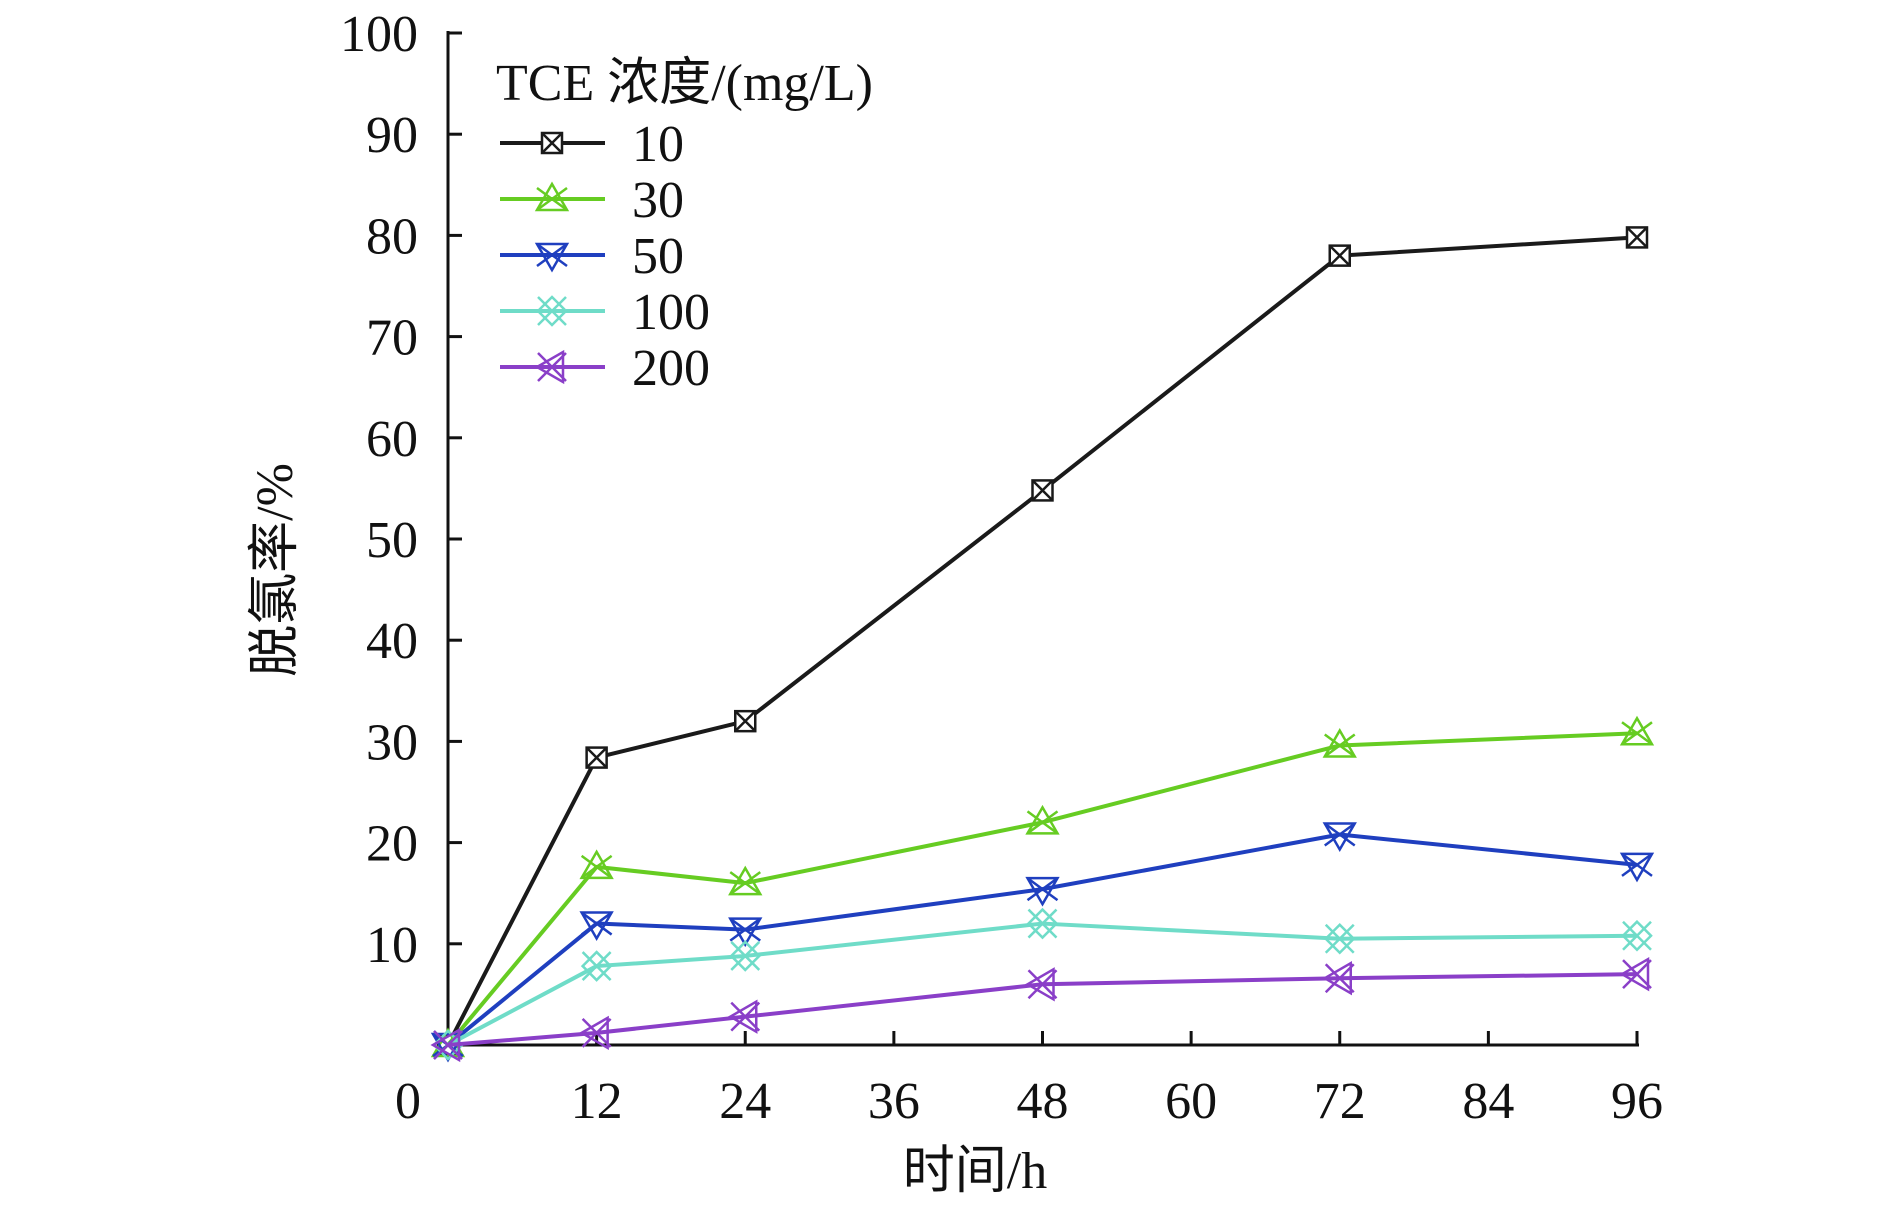  What do you see at coordinates (1637, 1101) in the screenshot?
I see `x-tick-label: 96` at bounding box center [1637, 1101].